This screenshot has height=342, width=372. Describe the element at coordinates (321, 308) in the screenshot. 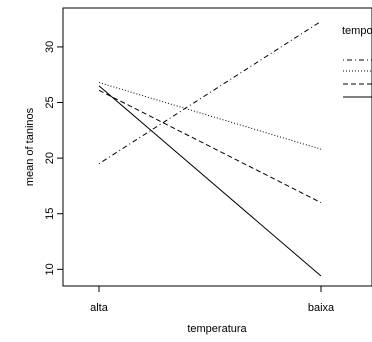

I see `x-tick-label: baixa` at that location.